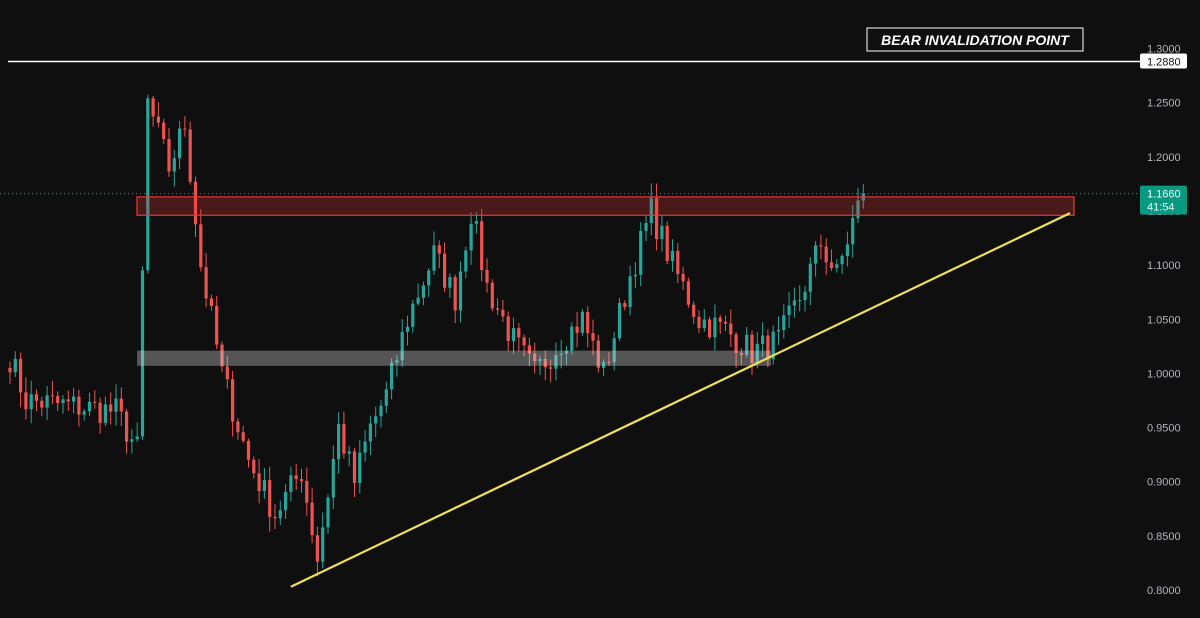 This screenshot has width=1200, height=618. I want to click on current-price-label: 1.1660, so click(1164, 195).